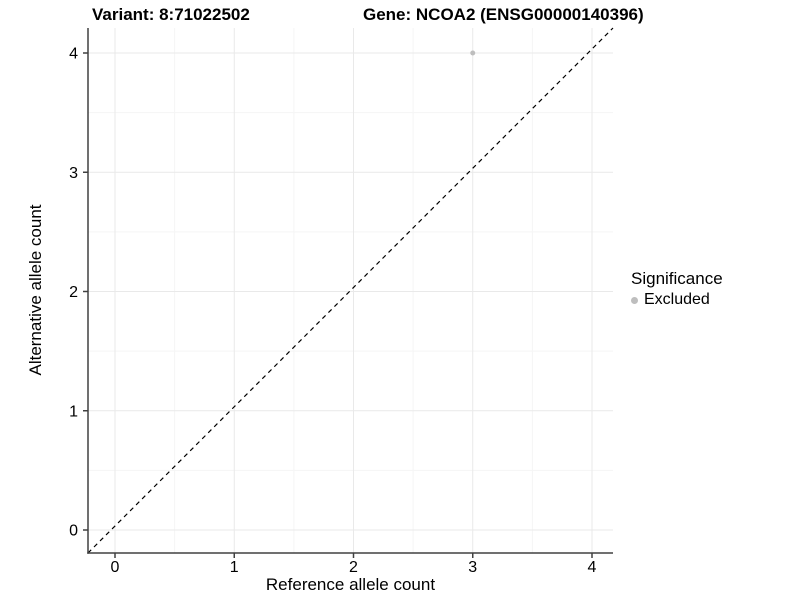 This screenshot has height=600, width=800. Describe the element at coordinates (353, 567) in the screenshot. I see `x-tick-label: 2` at that location.